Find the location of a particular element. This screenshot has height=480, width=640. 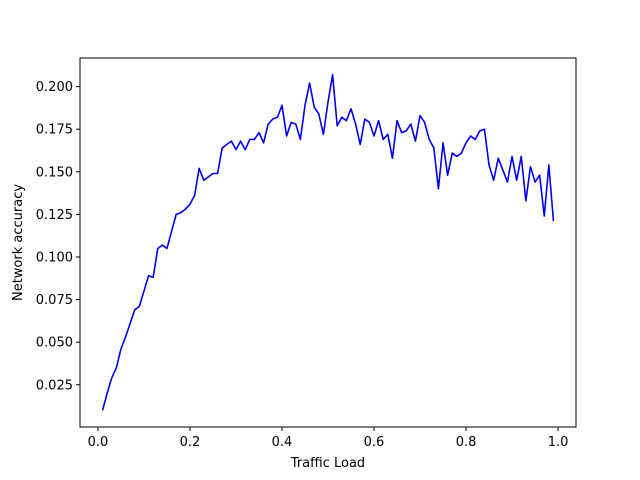

y-tick-label: 0.125 is located at coordinates (54, 215).